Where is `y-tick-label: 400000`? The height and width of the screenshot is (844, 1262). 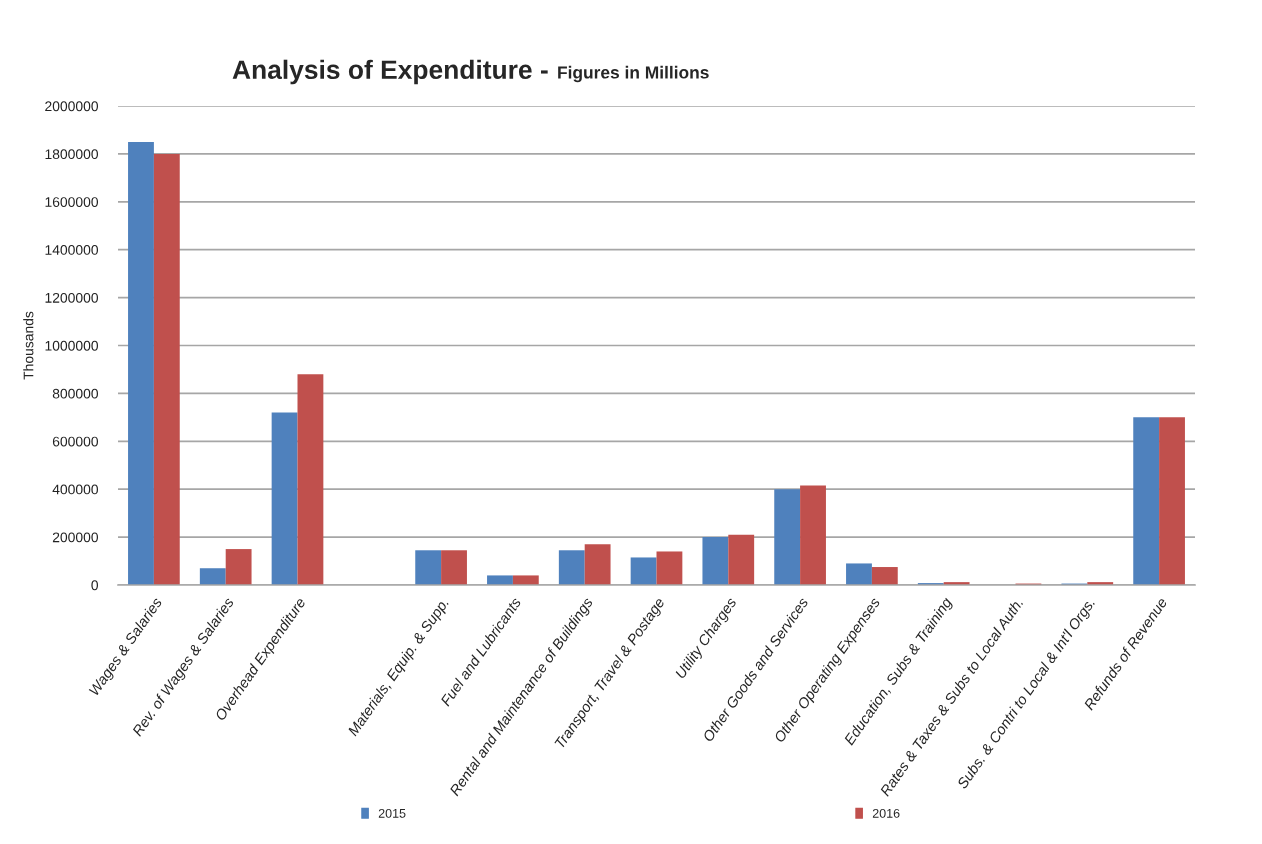
y-tick-label: 400000 is located at coordinates (75, 489).